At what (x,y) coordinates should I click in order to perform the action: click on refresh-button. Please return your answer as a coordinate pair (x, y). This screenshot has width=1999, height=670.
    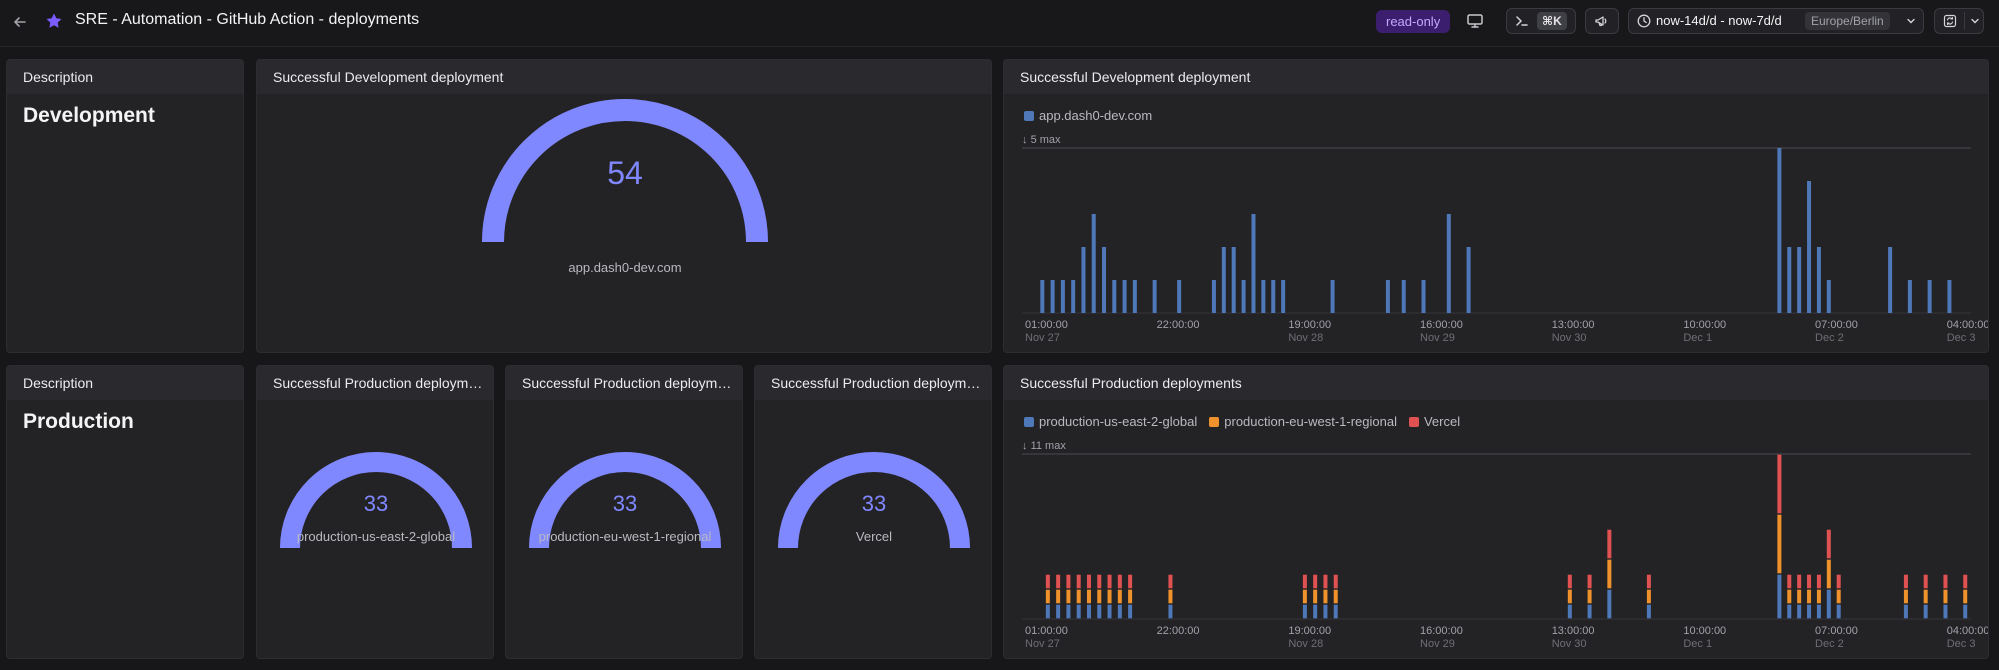
    Looking at the image, I should click on (1959, 21).